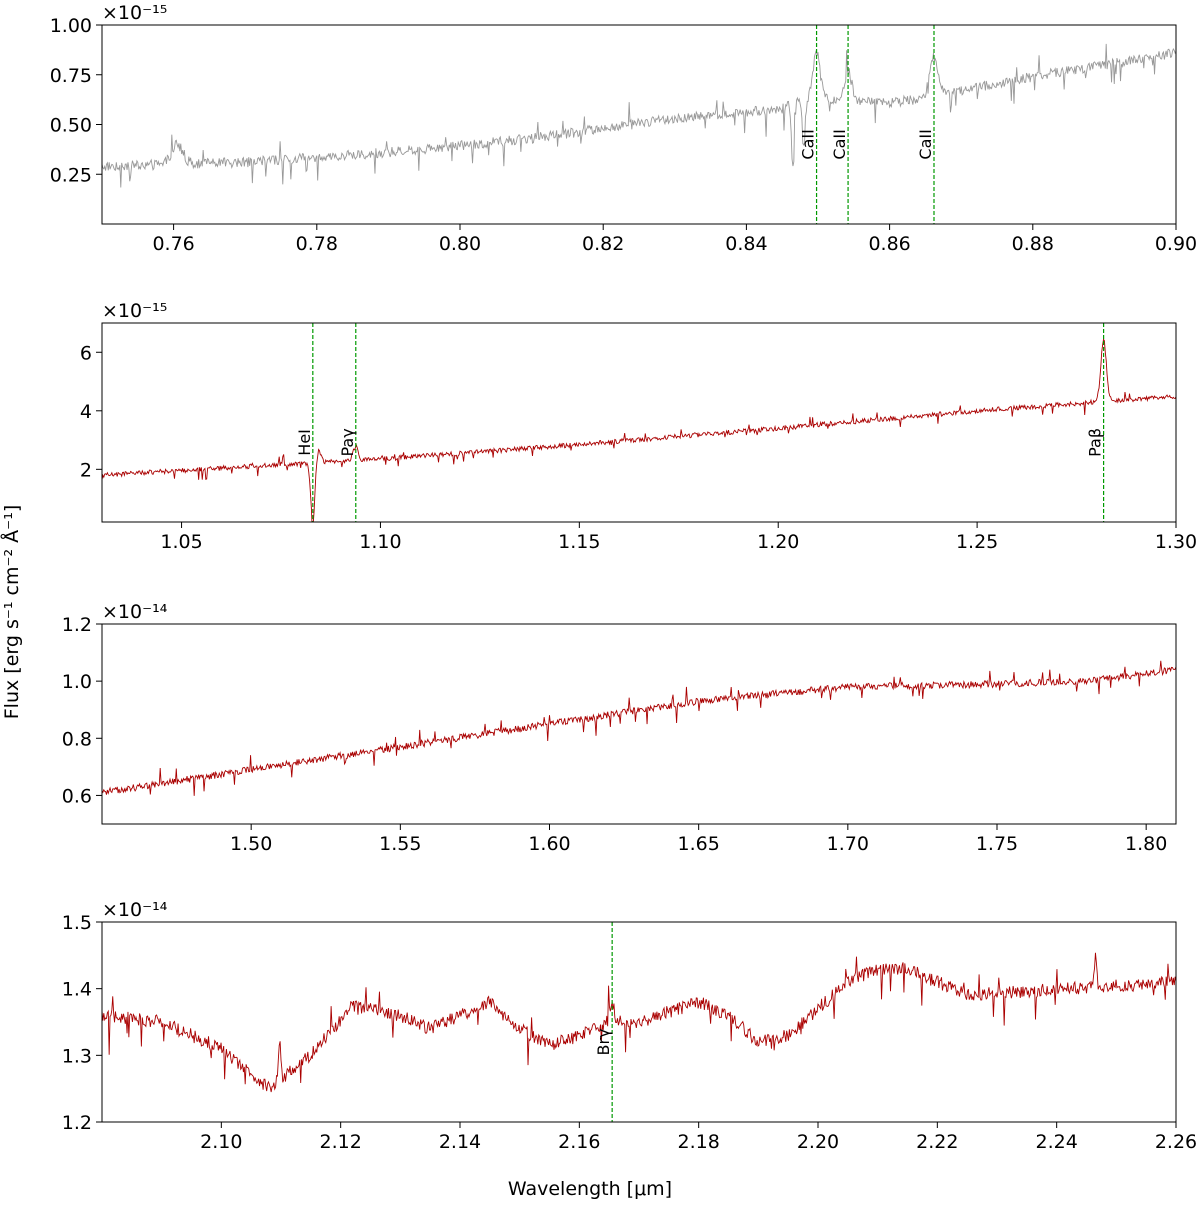  Describe the element at coordinates (77, 796) in the screenshot. I see `y-tick-label: 0.6` at that location.